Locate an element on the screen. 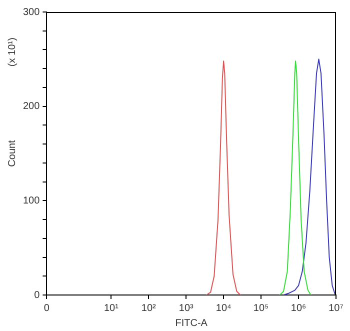 Image resolution: width=350 pixels, height=331 pixels. text: (x 10¹) is located at coordinates (12, 52).